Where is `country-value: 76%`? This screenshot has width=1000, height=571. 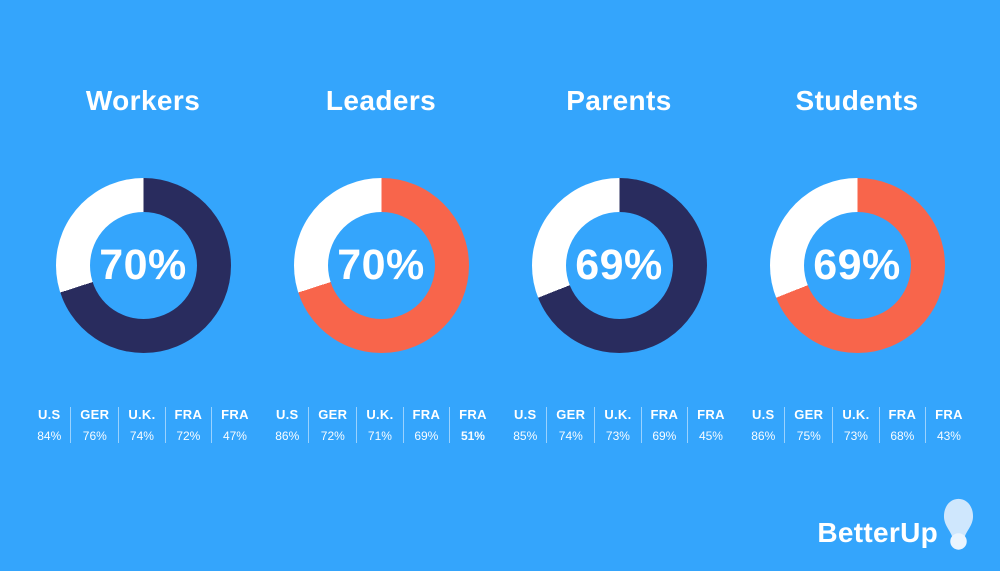 country-value: 76% is located at coordinates (94, 436).